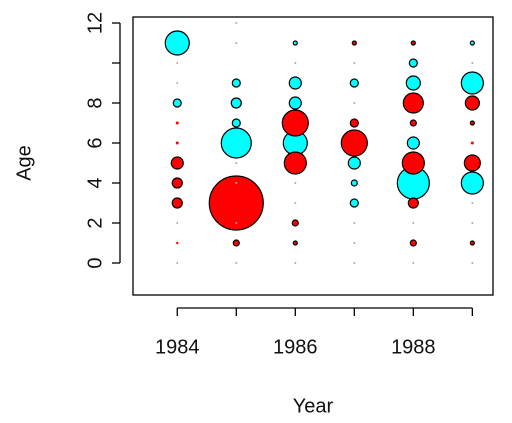 This screenshot has width=512, height=423. What do you see at coordinates (95, 23) in the screenshot?
I see `y-tick-label: 12` at bounding box center [95, 23].